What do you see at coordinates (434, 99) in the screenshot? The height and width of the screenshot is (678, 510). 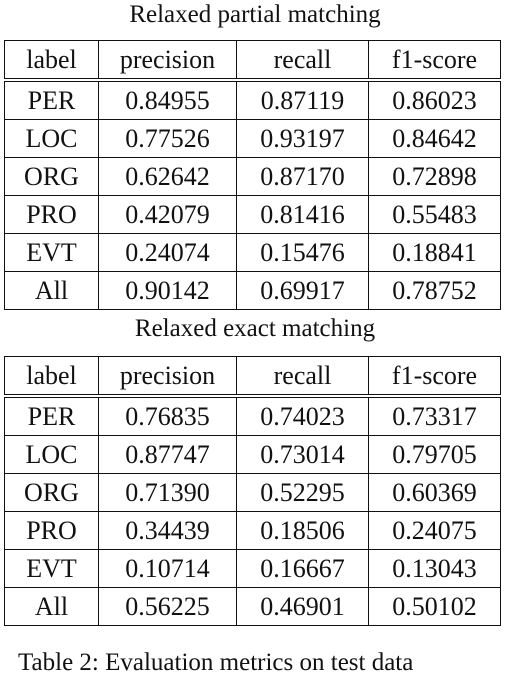 I see `metric-cell: 0.86023` at bounding box center [434, 99].